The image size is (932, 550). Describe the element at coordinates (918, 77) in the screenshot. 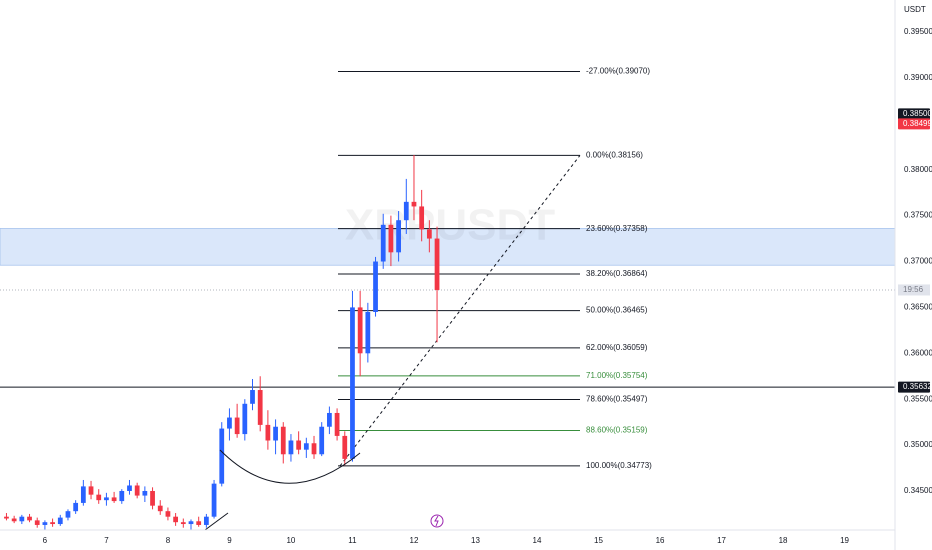

I see `y-tick-label: 0.39000` at that location.